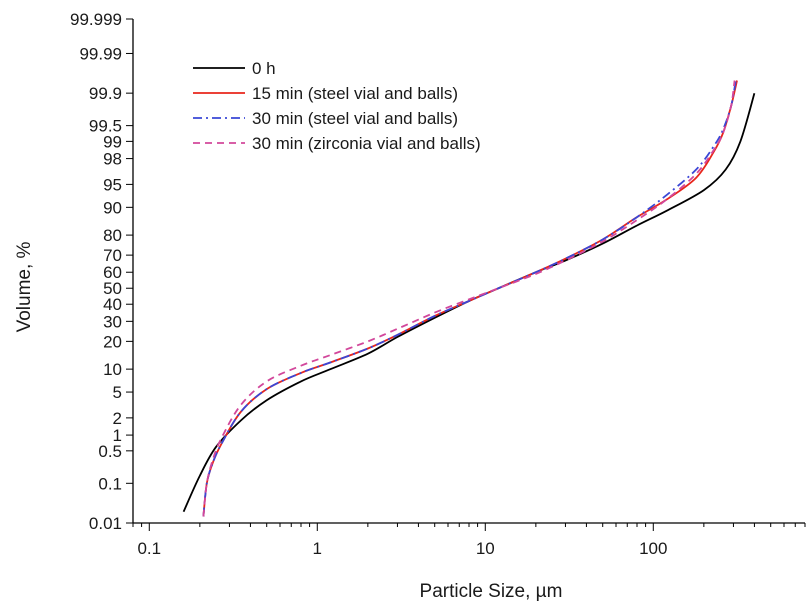 The image size is (810, 607). What do you see at coordinates (24, 286) in the screenshot?
I see `y-axis-title: Volume, %` at bounding box center [24, 286].